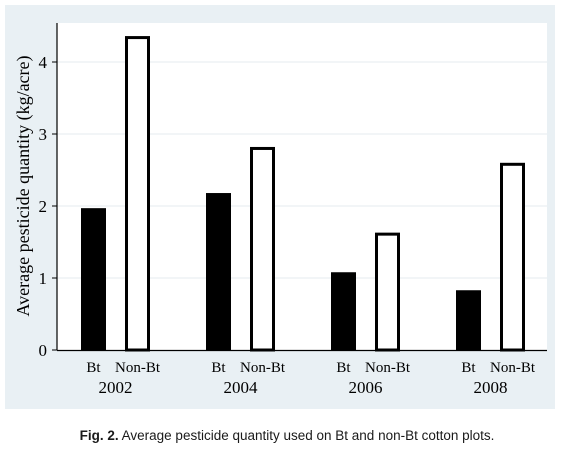  I want to click on bar-bt-2002, so click(93, 279).